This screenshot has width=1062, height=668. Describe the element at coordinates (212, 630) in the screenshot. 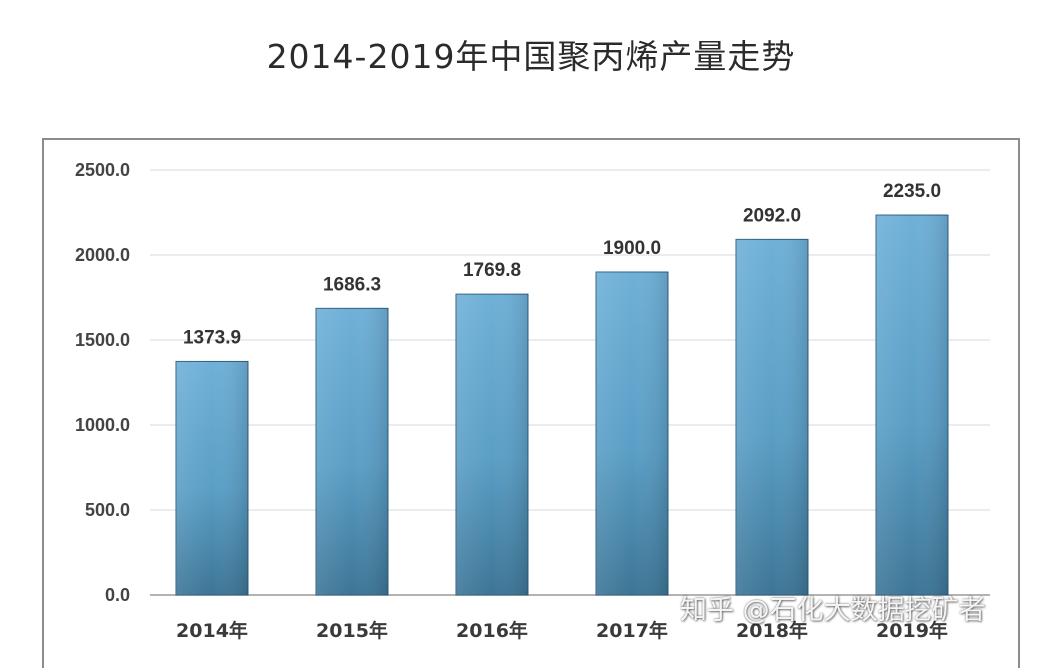

I see `x-tick-label: 2014年` at that location.